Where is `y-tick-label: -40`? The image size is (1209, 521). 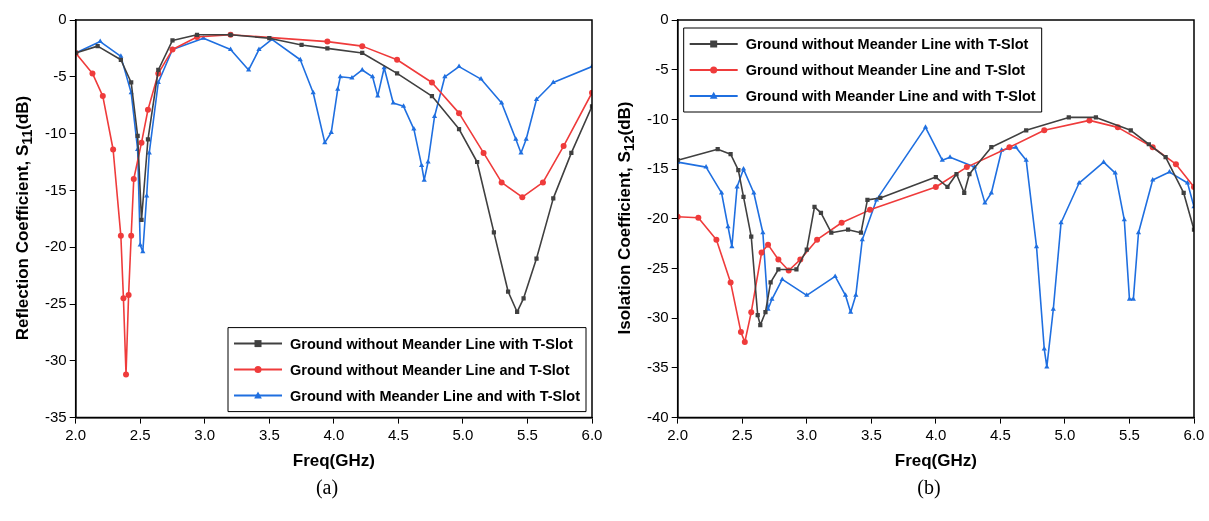 y-tick-label: -40 is located at coordinates (657, 416).